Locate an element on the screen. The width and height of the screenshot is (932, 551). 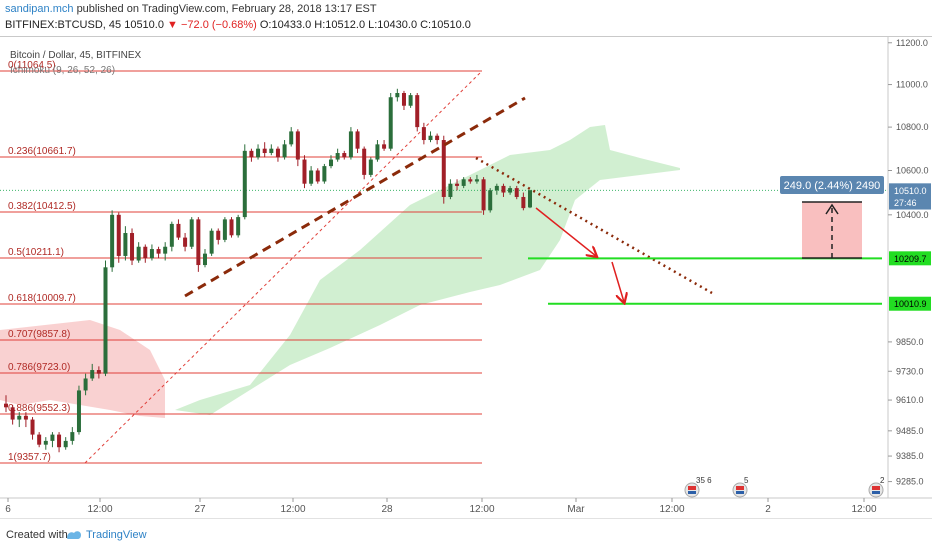
y-tick-label: 10600.0 is located at coordinates (912, 170).